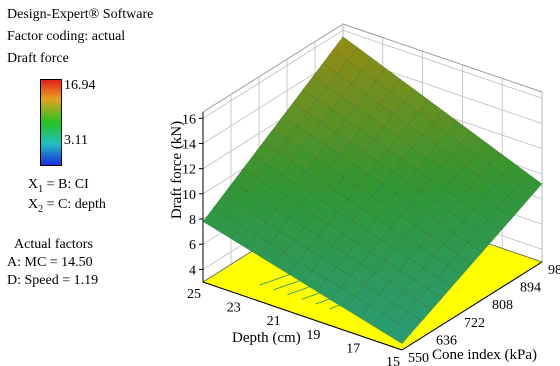 The width and height of the screenshot is (560, 366). I want to click on z-axis-title: Draft force (kN), so click(177, 170).